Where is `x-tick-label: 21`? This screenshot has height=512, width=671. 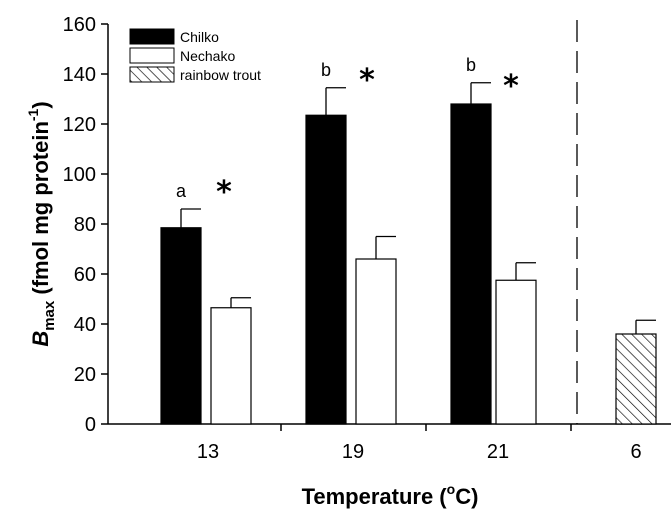 x-tick-label: 21 is located at coordinates (498, 452).